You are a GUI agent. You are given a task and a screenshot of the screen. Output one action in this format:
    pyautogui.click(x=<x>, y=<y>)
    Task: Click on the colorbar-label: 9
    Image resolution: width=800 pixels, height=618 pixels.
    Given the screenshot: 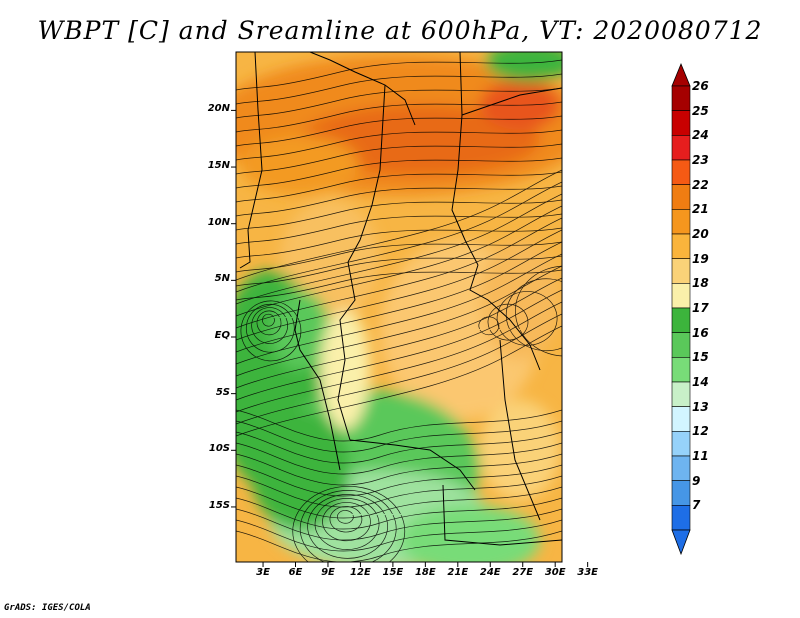 What is the action you would take?
    pyautogui.click(x=696, y=480)
    